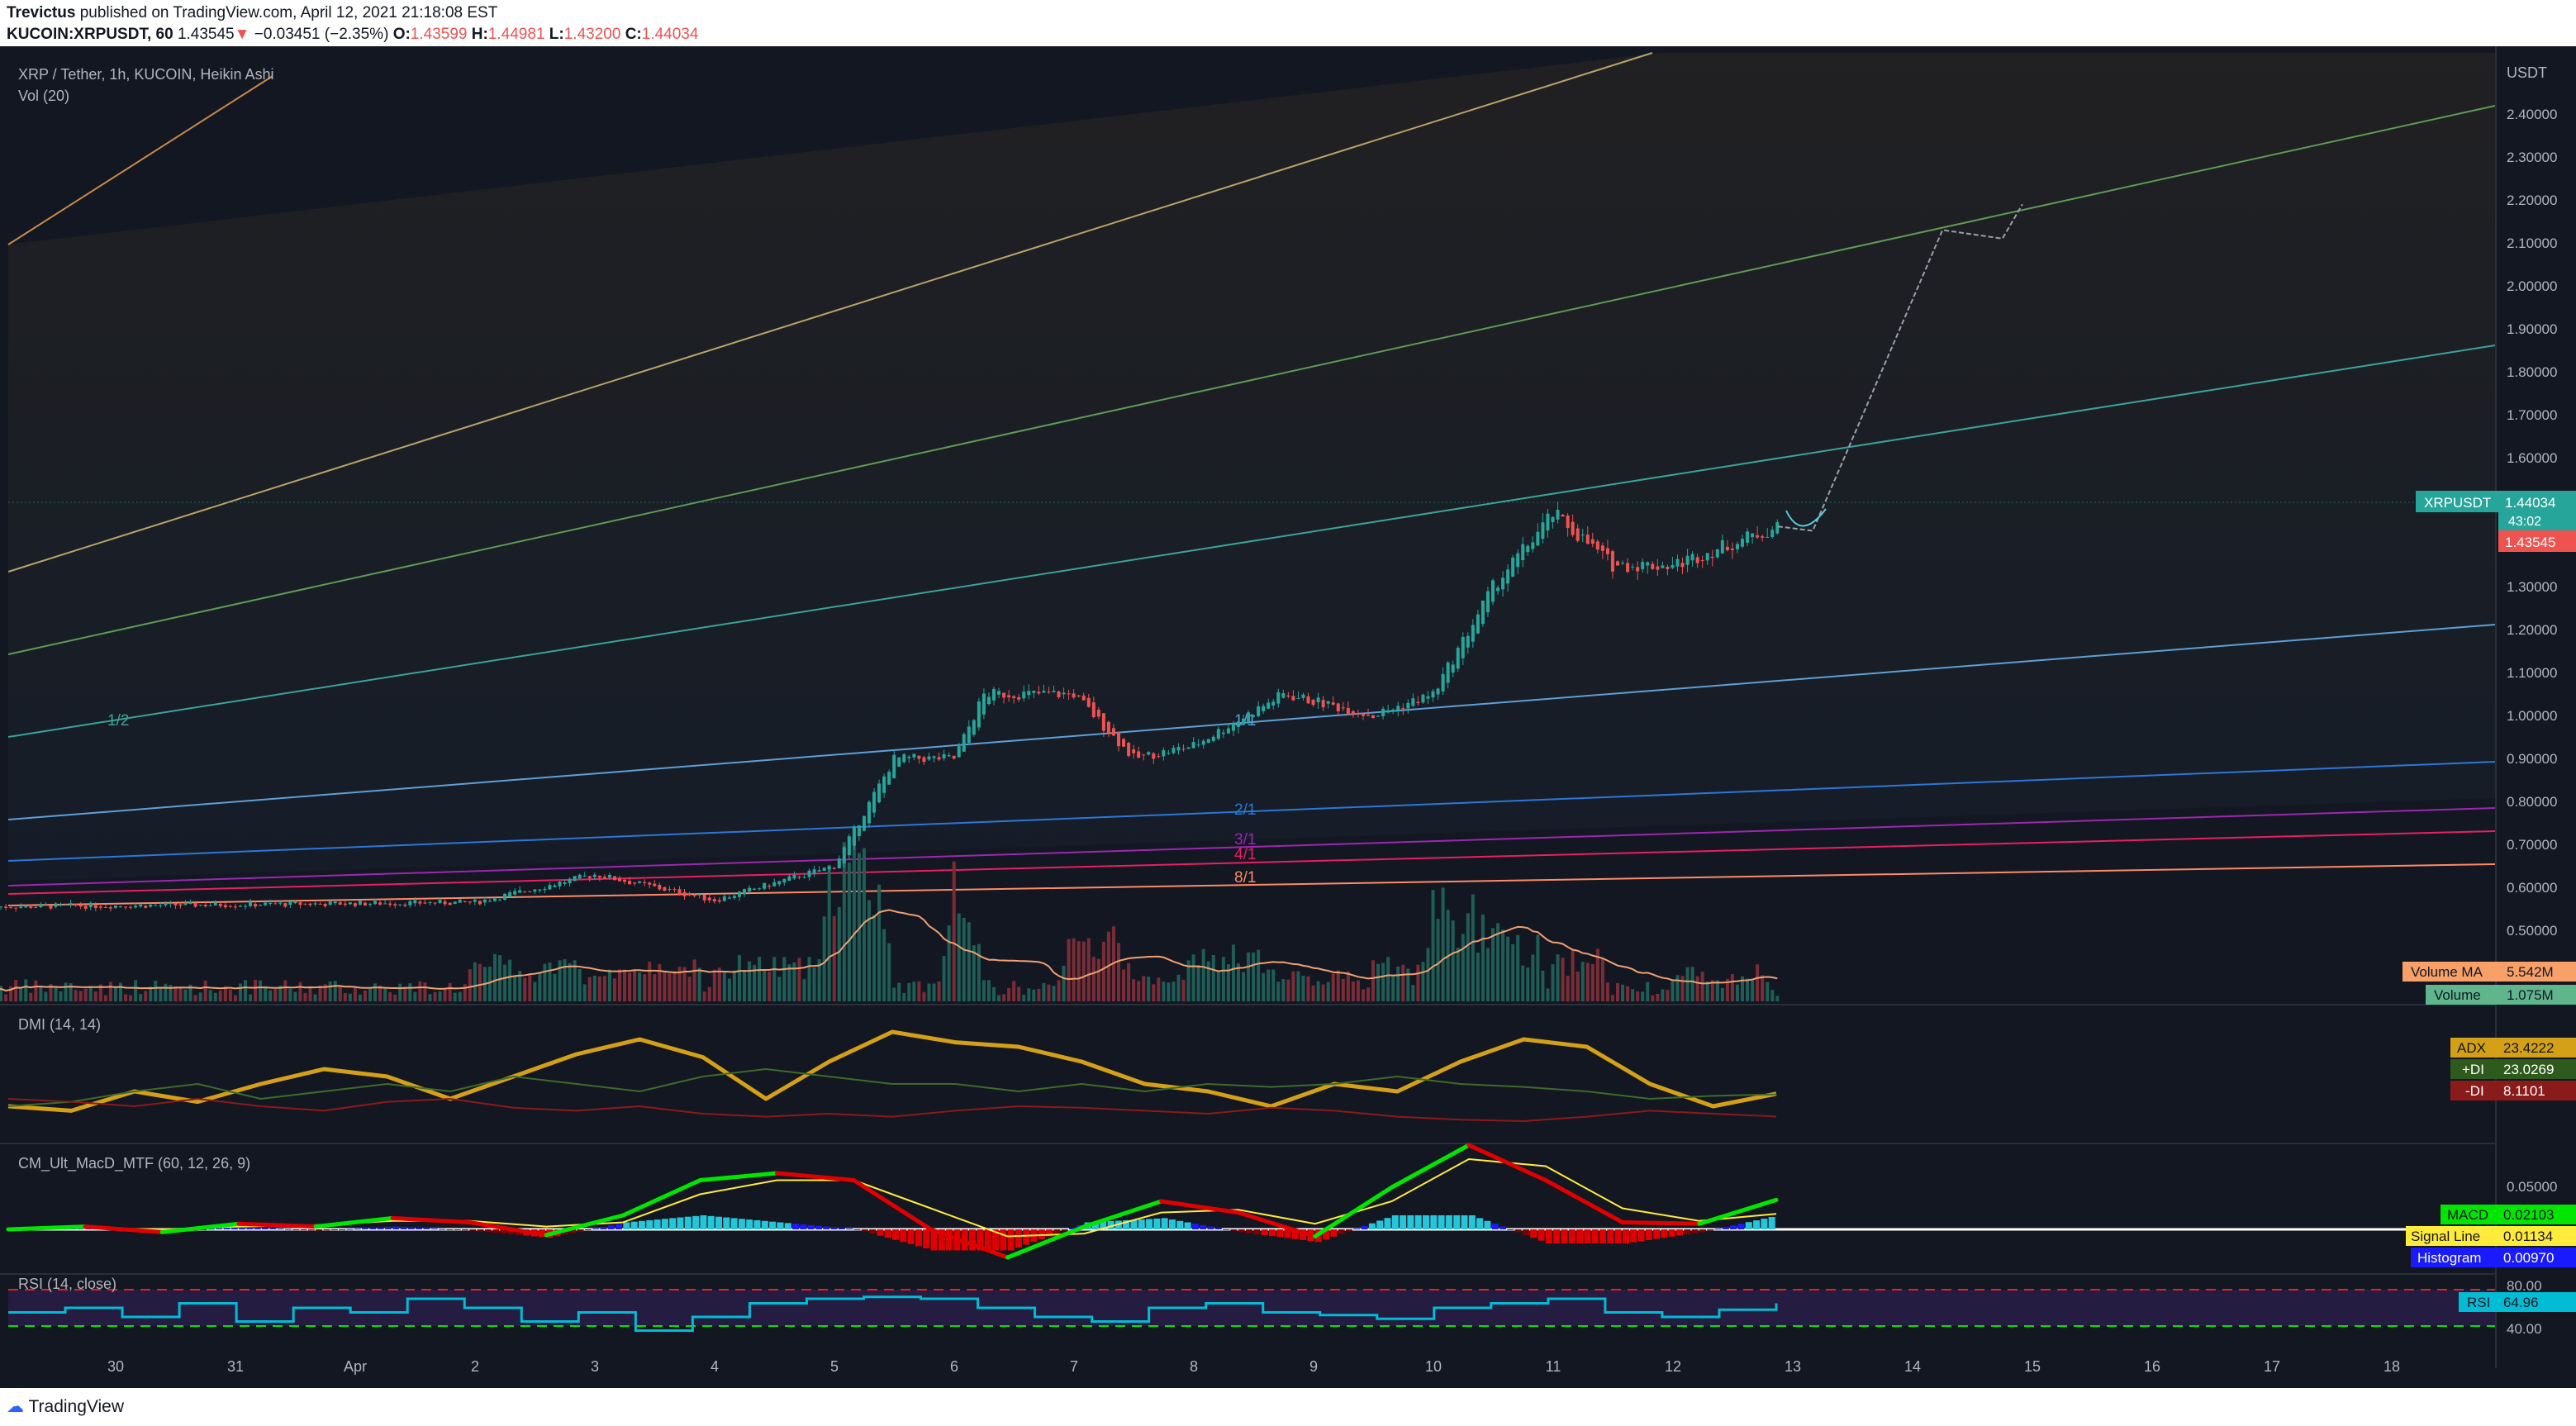  What do you see at coordinates (1433, 1366) in the screenshot?
I see `x-tick: 10` at bounding box center [1433, 1366].